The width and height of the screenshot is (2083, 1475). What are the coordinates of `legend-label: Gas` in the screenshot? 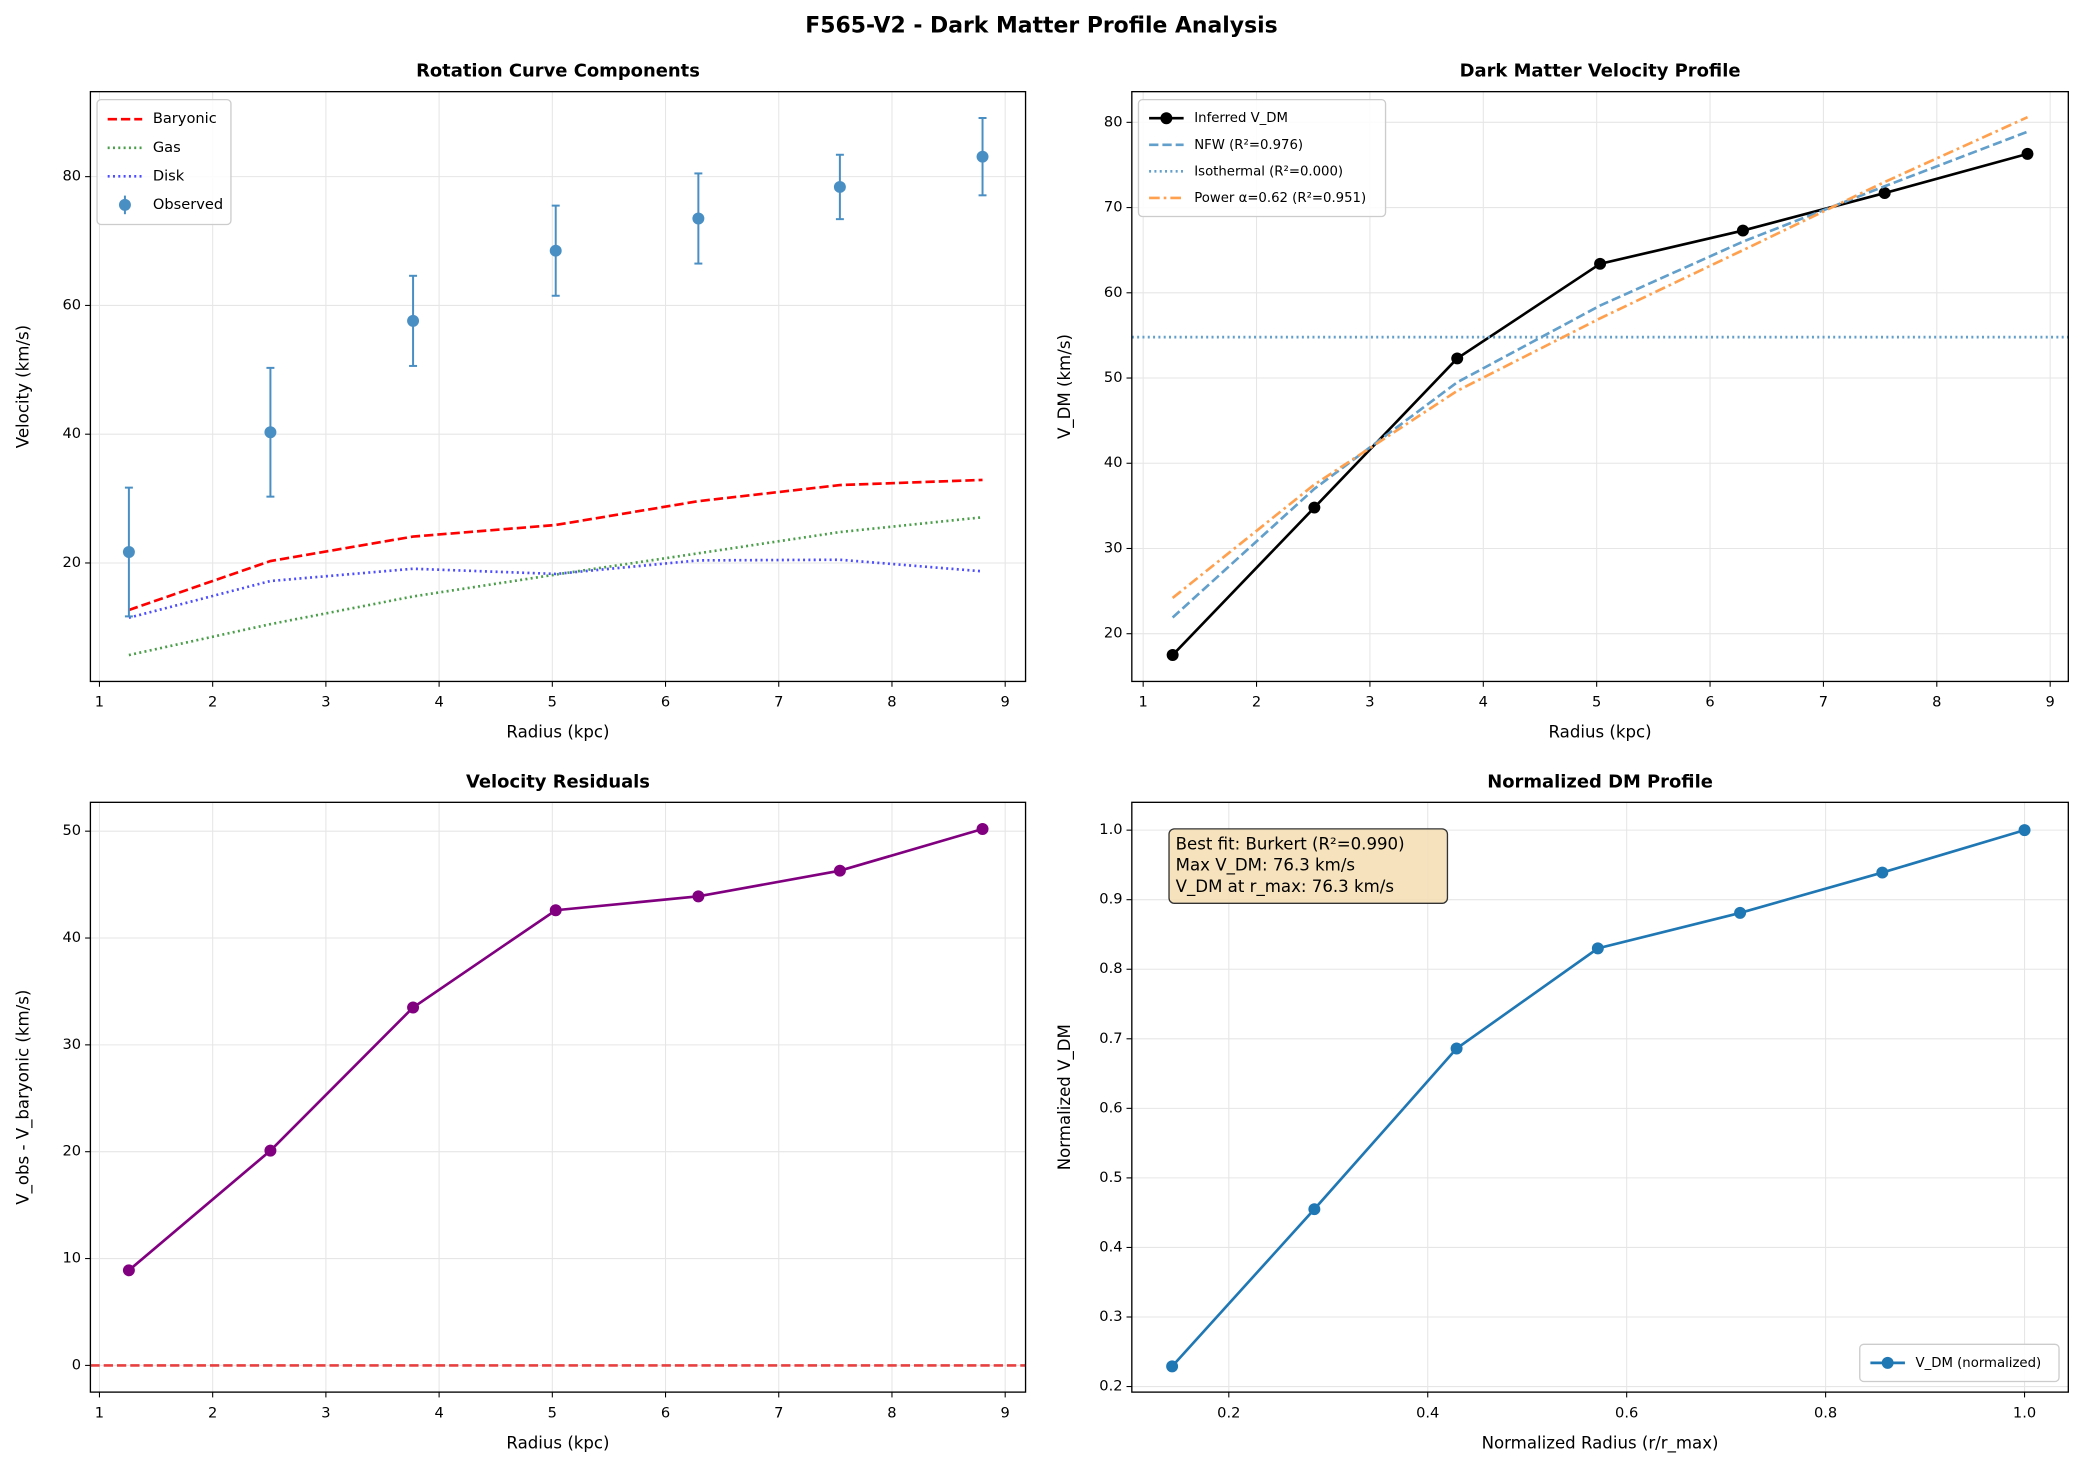 It's located at (167, 147).